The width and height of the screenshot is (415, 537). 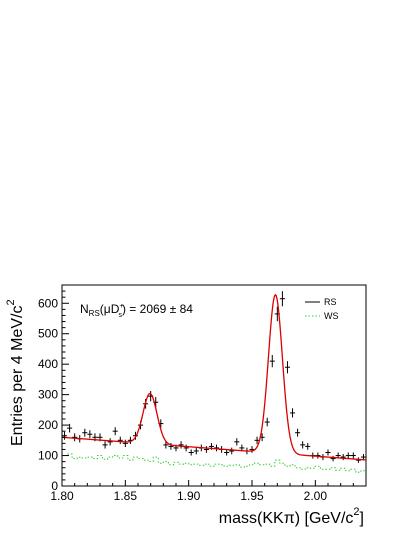 What do you see at coordinates (330, 302) in the screenshot?
I see `legend-rs-label: RS` at bounding box center [330, 302].